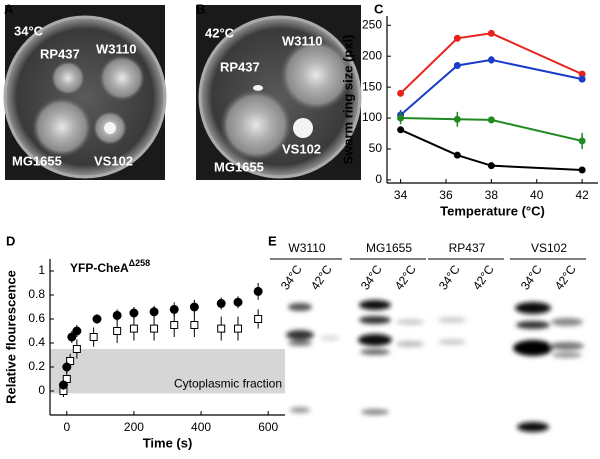  What do you see at coordinates (37, 160) in the screenshot?
I see `strain-label: MG1655` at bounding box center [37, 160].